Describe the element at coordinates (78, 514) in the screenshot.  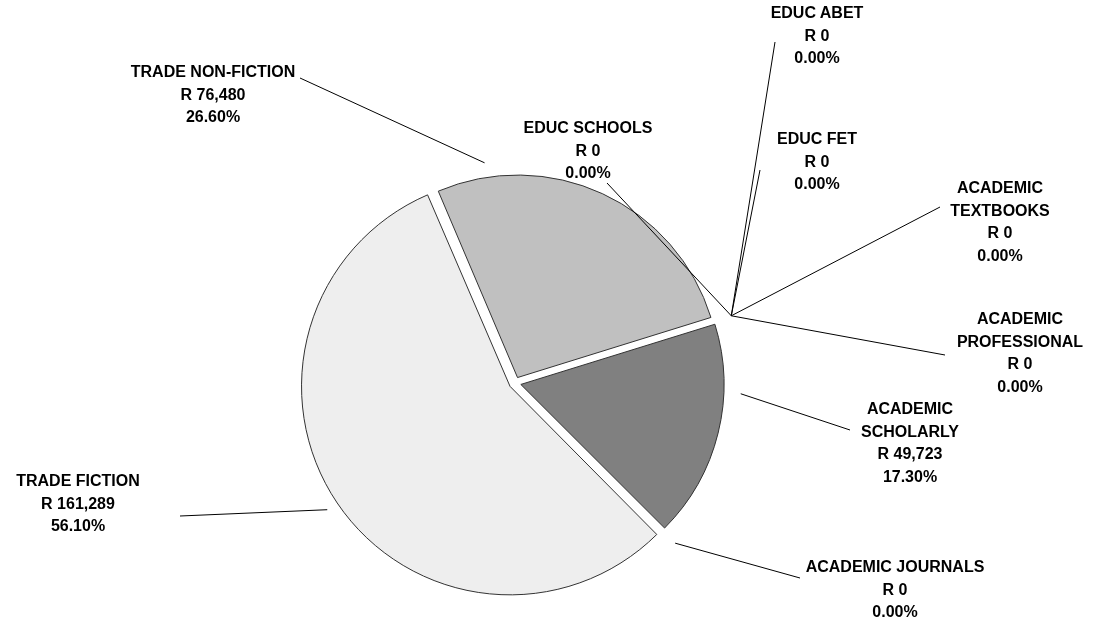
I see `data-label: R 161,289 56.10%` at that location.